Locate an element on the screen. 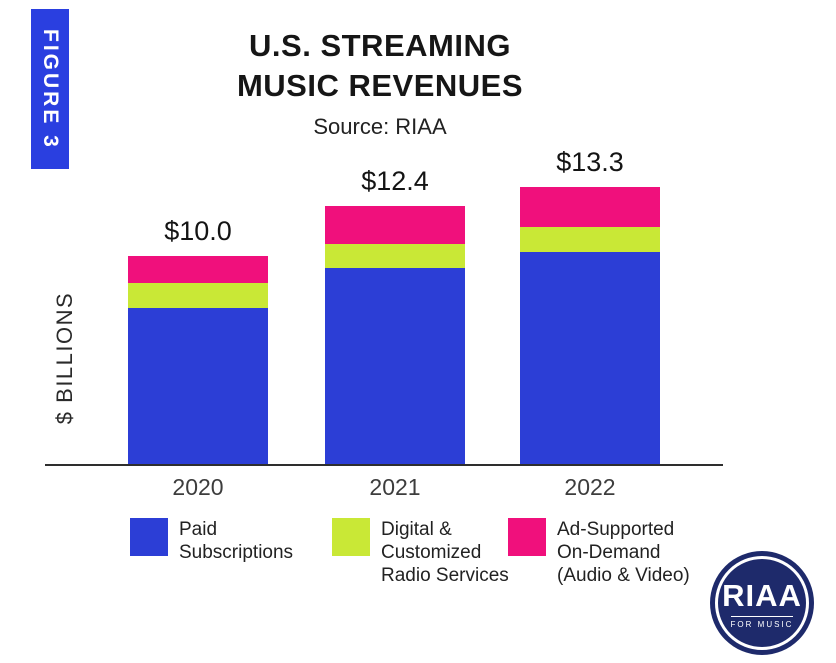 The image size is (836, 663). riaa-logo-subtext: FOR MUSIC is located at coordinates (762, 622).